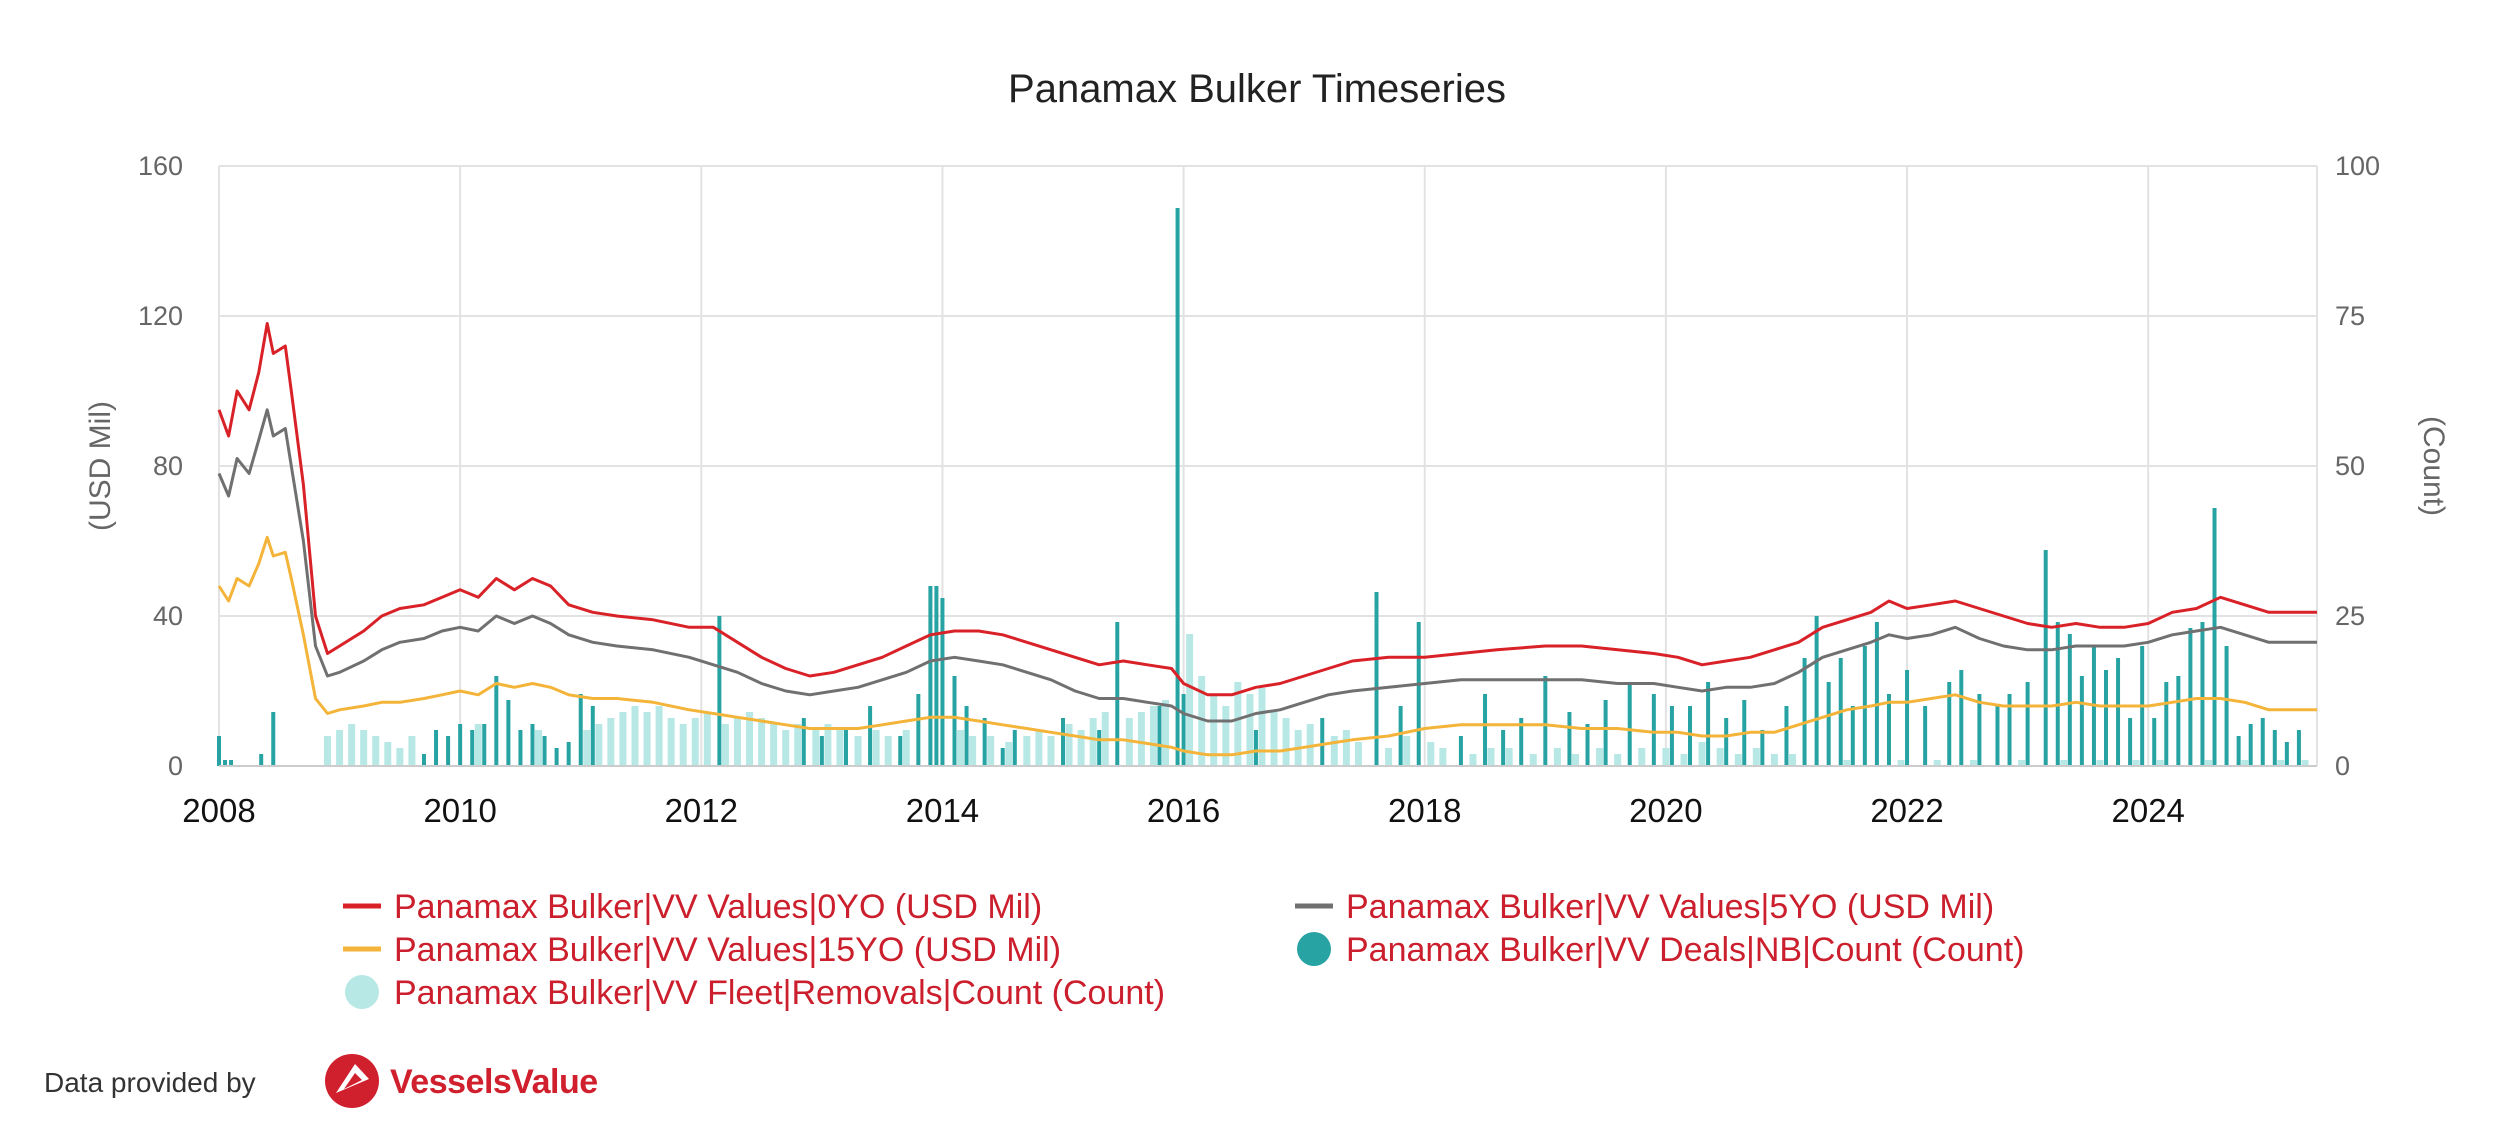  I want to click on legend-label-v5: Panamax Bulker|VV Values|5YO (USD Mil), so click(1670, 907).